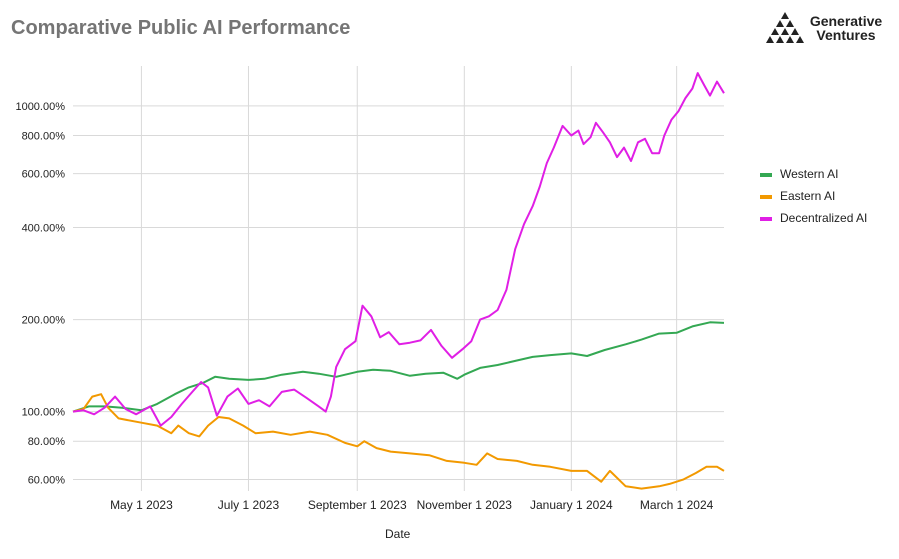 Image resolution: width=899 pixels, height=559 pixels. I want to click on legend-item-decentralized: Decentralized AI, so click(813, 218).